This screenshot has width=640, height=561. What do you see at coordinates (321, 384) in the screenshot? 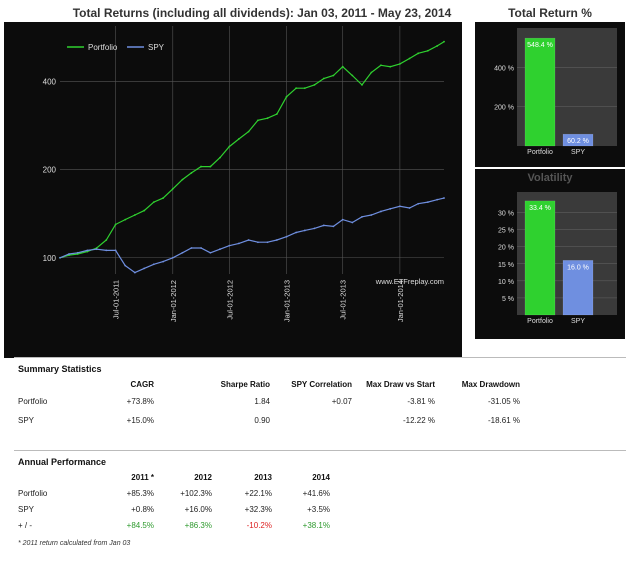
I see `summary-header-correlation: SPY Correlation` at bounding box center [321, 384].